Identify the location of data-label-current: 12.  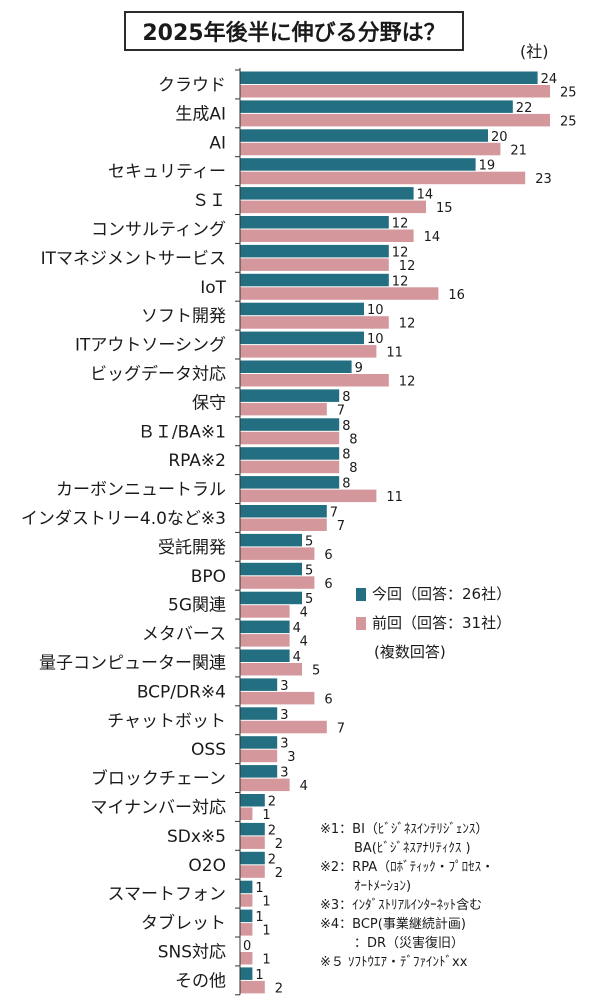
(400, 281).